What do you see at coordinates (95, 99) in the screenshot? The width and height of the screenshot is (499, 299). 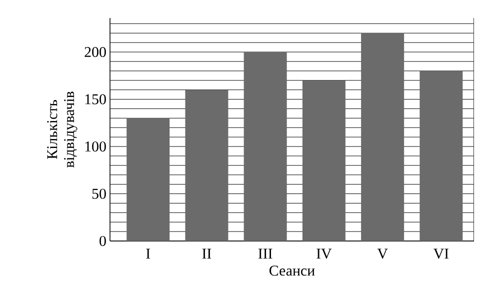 I see `y-tick-label: 150` at bounding box center [95, 99].